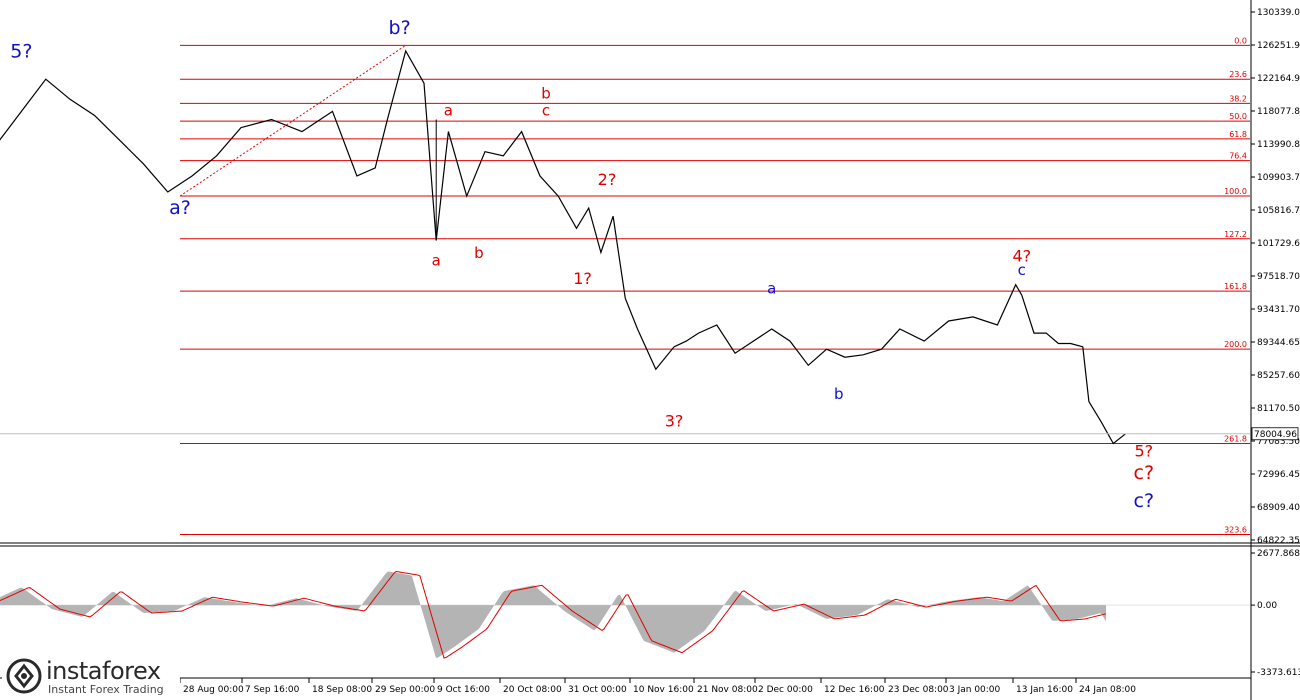  I want to click on price-tick-label: 101729.65, so click(1278, 244).